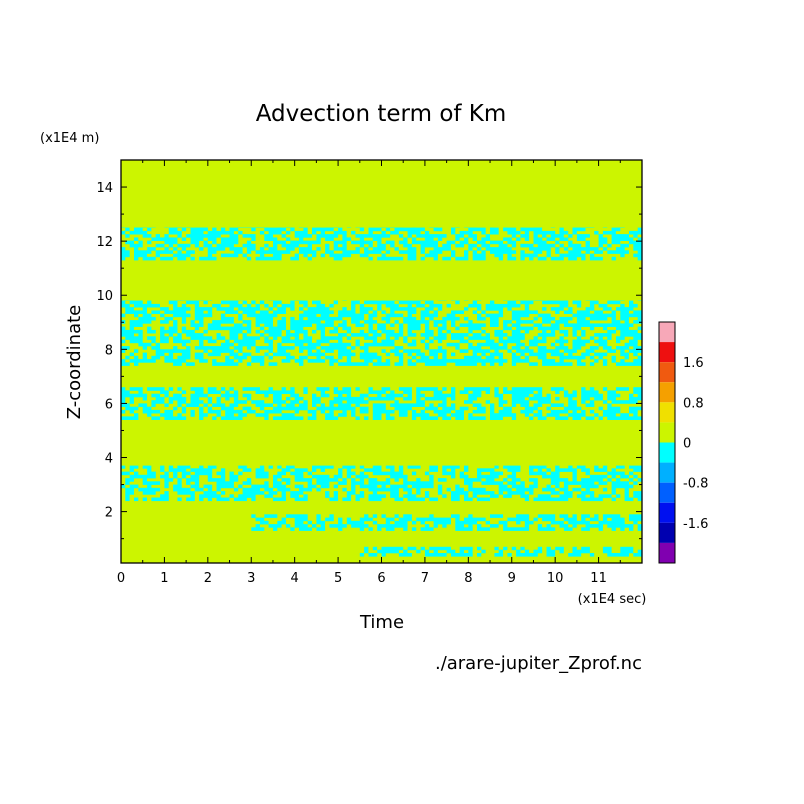 This screenshot has width=804, height=804. What do you see at coordinates (667, 532) in the screenshot?
I see `colorbar-swatch` at bounding box center [667, 532].